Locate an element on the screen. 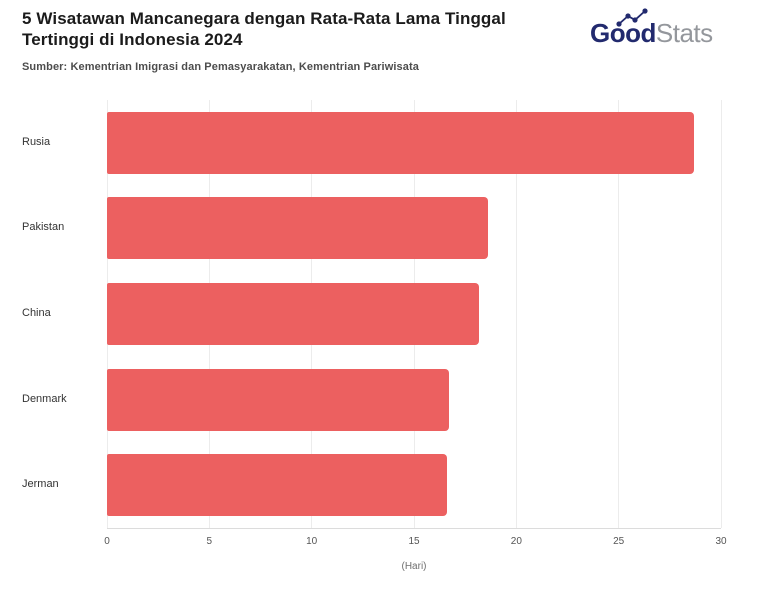 The image size is (768, 595). x-tick-label: 25 is located at coordinates (619, 541).